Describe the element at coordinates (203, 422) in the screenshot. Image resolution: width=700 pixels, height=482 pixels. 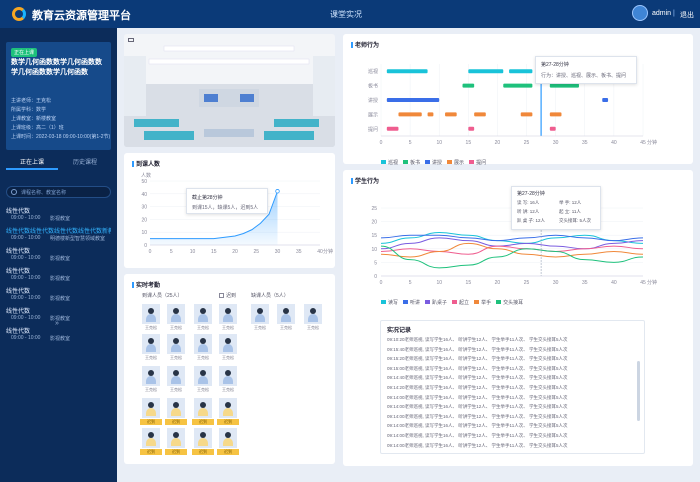
I see `student-name: 迟到` at that location.